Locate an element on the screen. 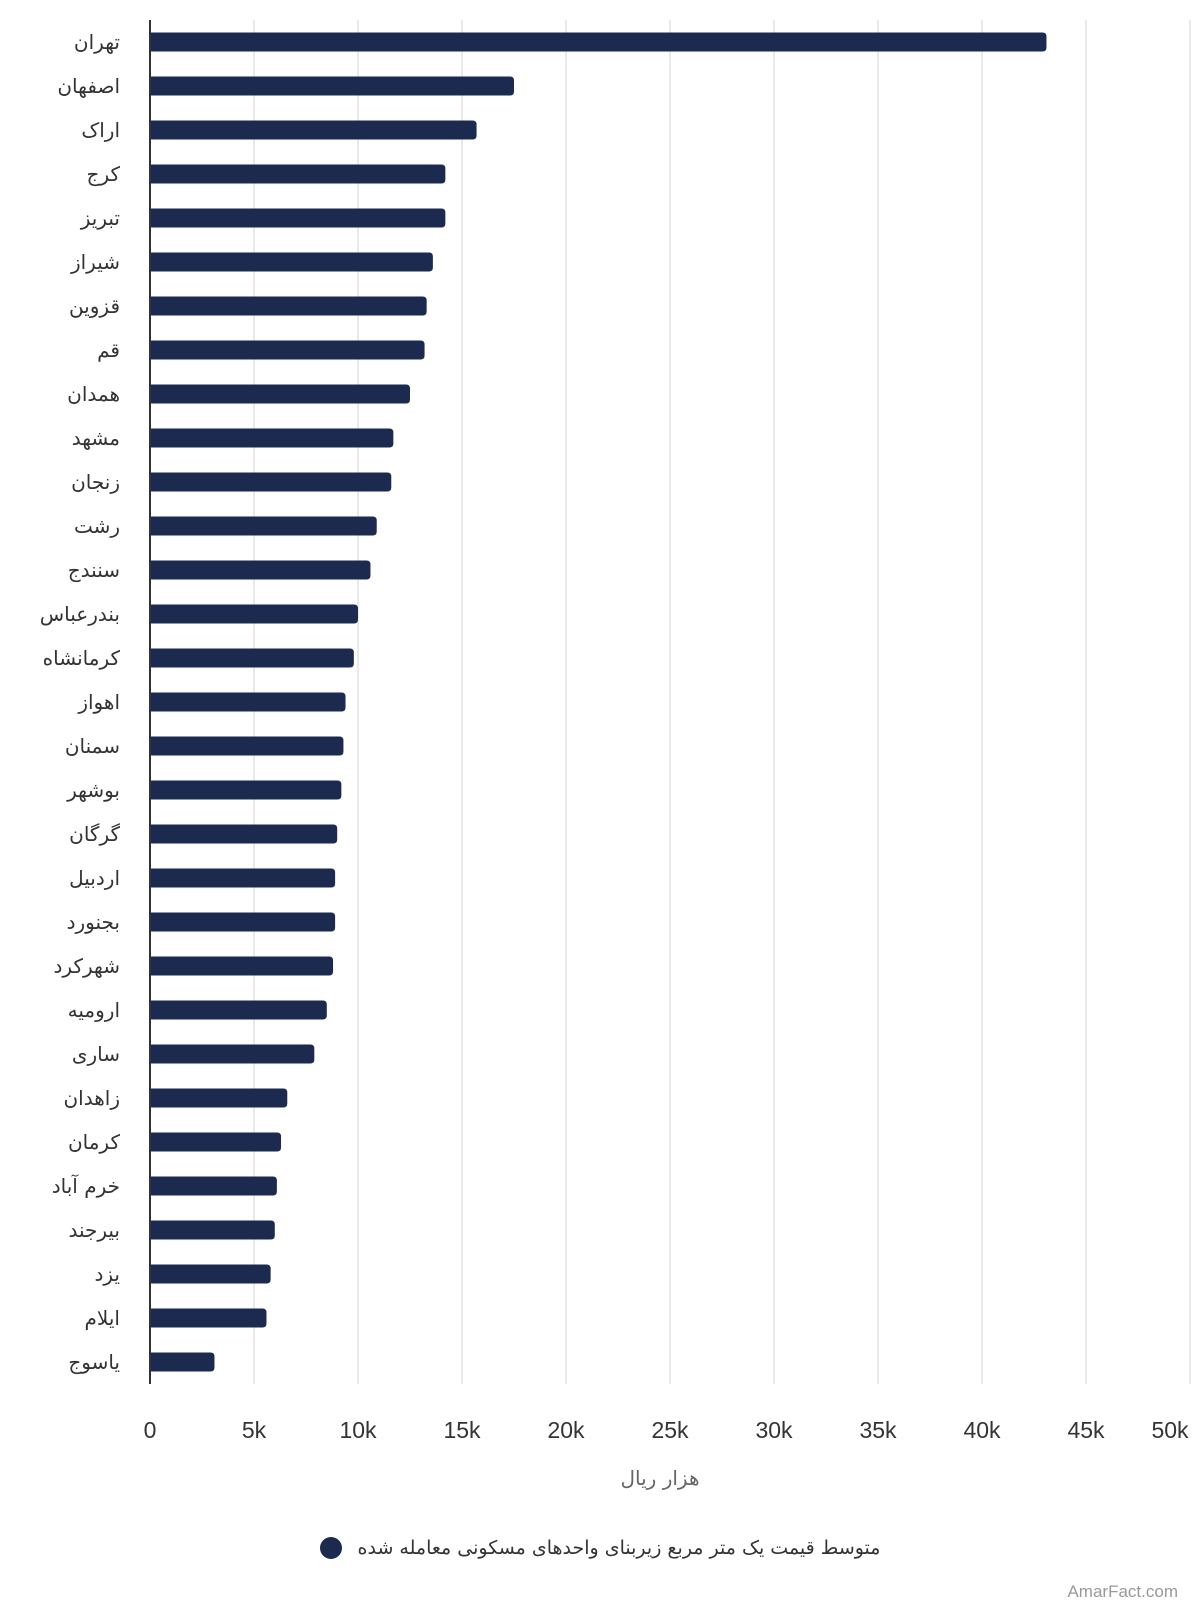 Image resolution: width=1200 pixels, height=1602 pixels. category-label: بجنورد is located at coordinates (93, 922).